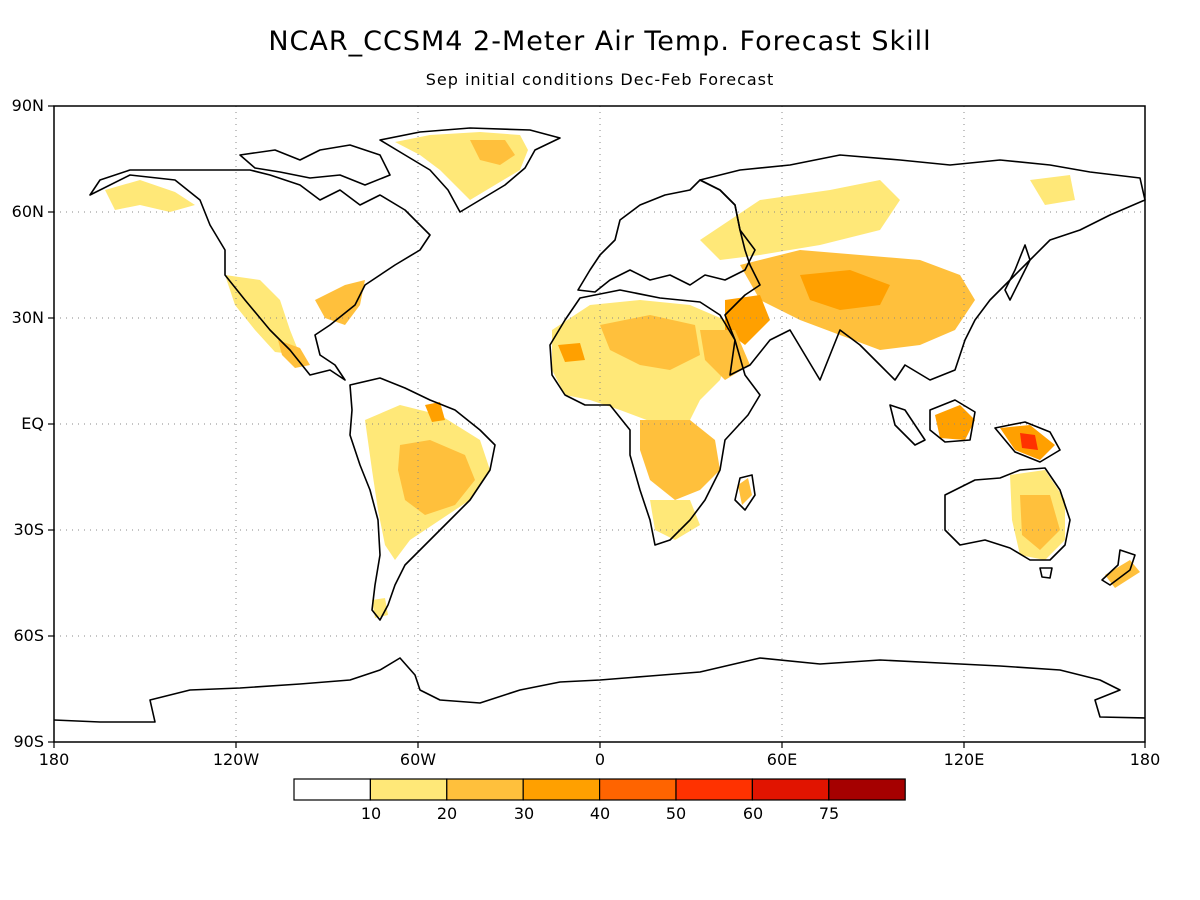  What do you see at coordinates (655, 417) in the screenshot?
I see `coastline-africa` at bounding box center [655, 417].